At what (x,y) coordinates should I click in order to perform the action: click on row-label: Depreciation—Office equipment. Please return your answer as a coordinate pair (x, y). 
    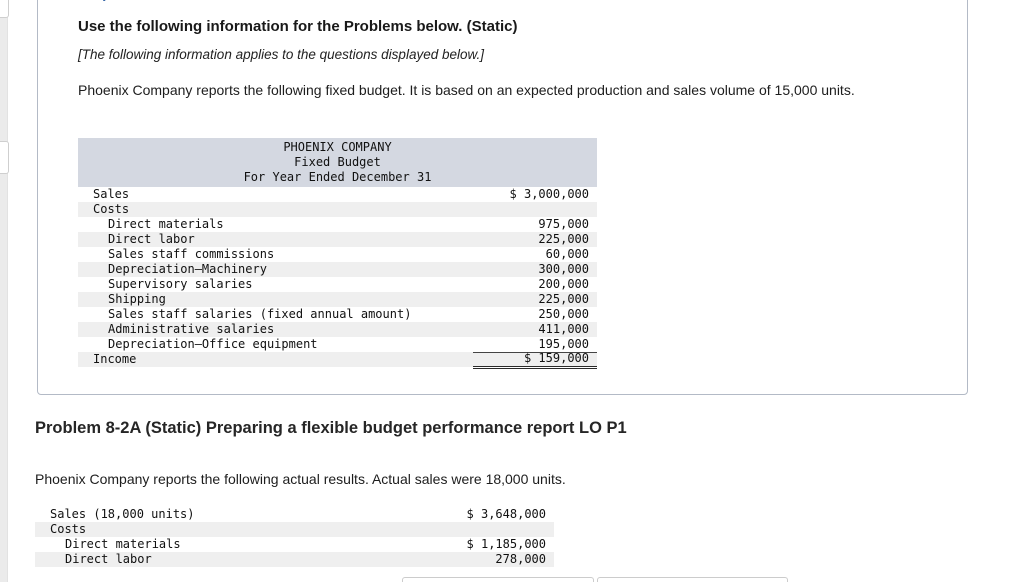
    Looking at the image, I should click on (213, 344).